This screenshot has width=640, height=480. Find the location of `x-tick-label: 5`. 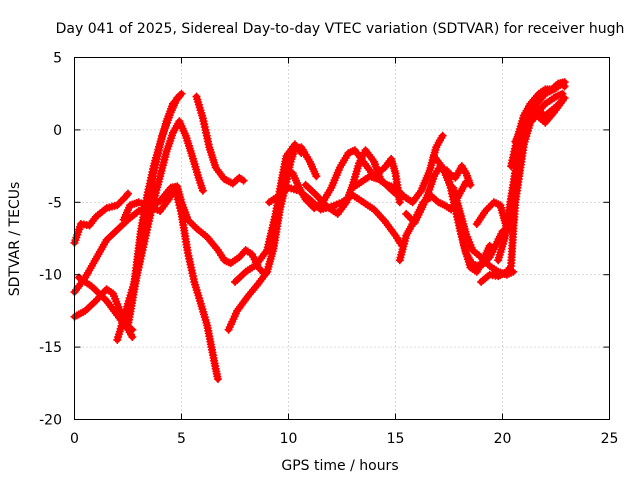

x-tick-label: 5 is located at coordinates (181, 439).